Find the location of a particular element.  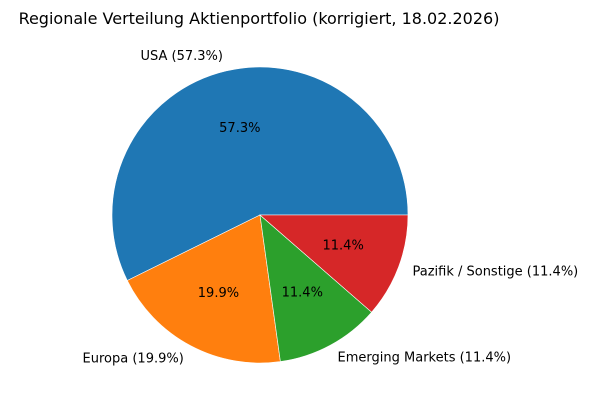

slice-percent-3: 11.4% is located at coordinates (343, 246).